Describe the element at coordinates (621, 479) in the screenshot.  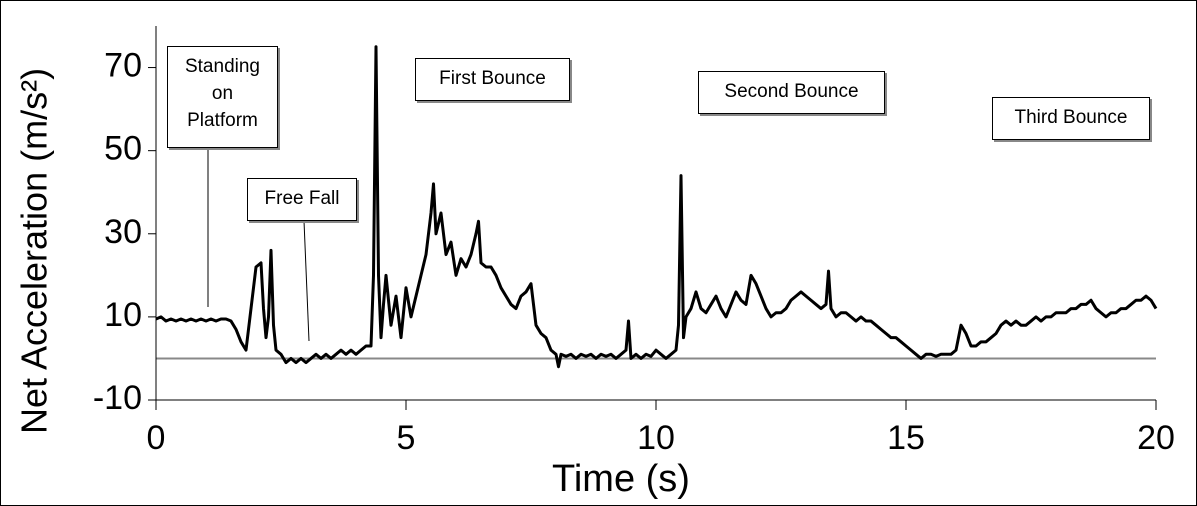
I see `x-axis-label: Time (s)` at that location.